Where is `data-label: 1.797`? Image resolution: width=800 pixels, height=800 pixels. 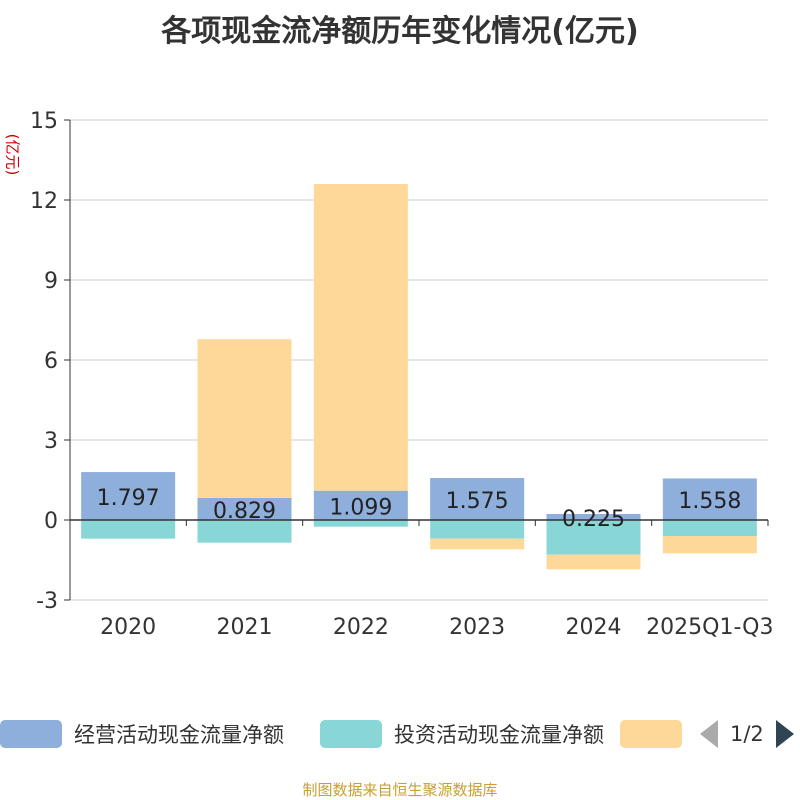 data-label: 1.797 is located at coordinates (128, 498).